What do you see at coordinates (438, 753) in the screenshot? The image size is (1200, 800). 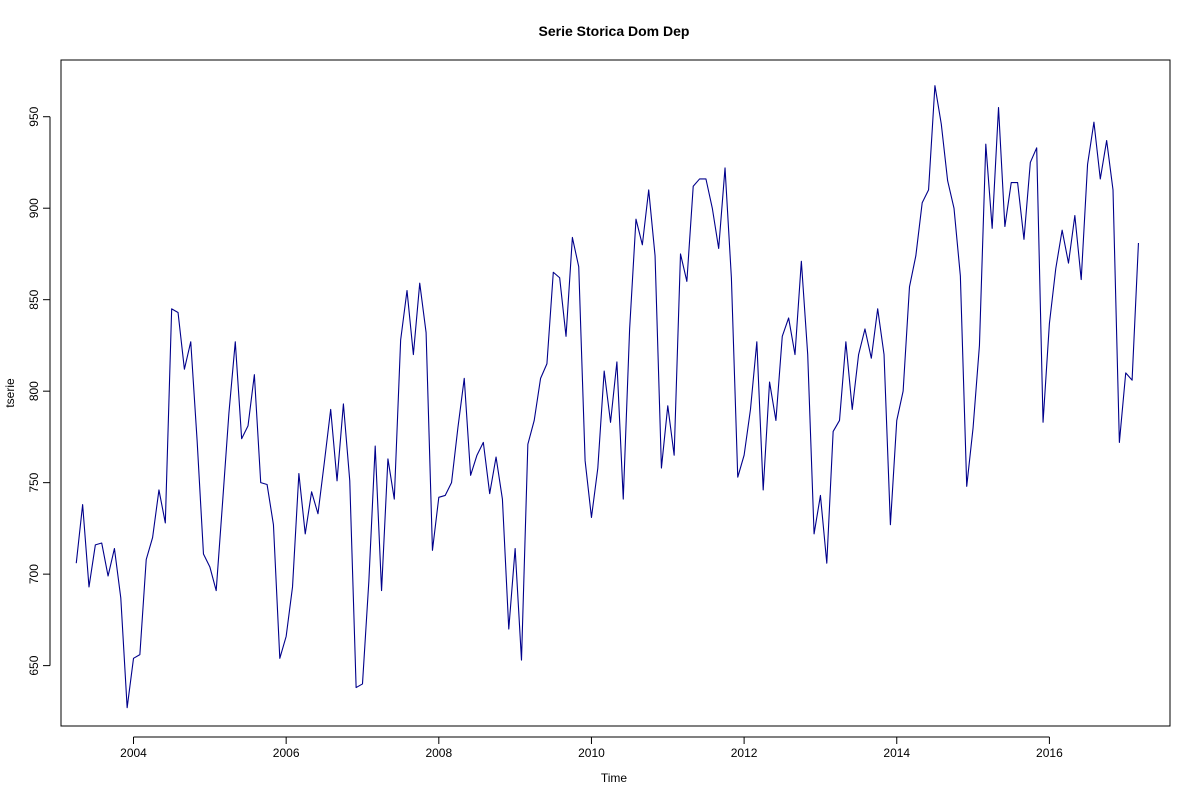 I see `x-tick-label: 2008` at bounding box center [438, 753].